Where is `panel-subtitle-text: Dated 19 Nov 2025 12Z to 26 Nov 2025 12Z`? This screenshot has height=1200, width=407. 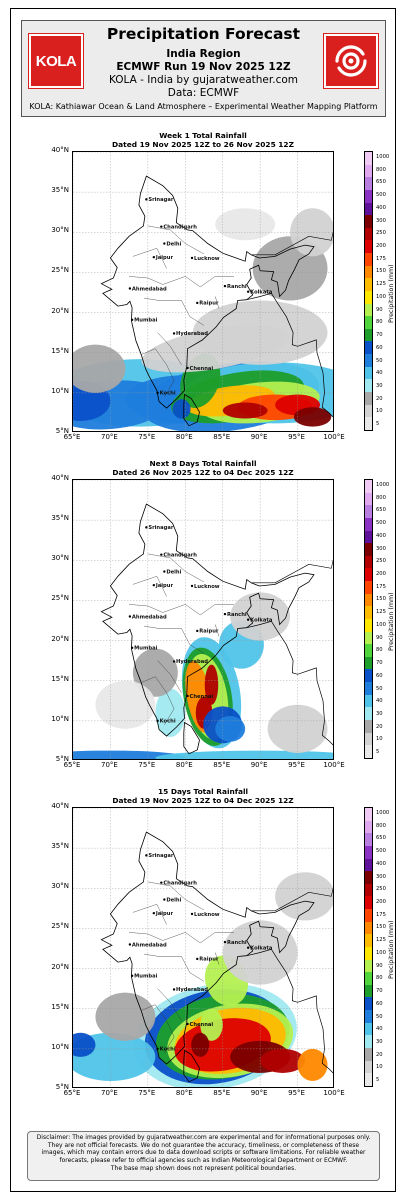 panel-subtitle-text: Dated 19 Nov 2025 12Z to 26 Nov 2025 12Z is located at coordinates (203, 144).